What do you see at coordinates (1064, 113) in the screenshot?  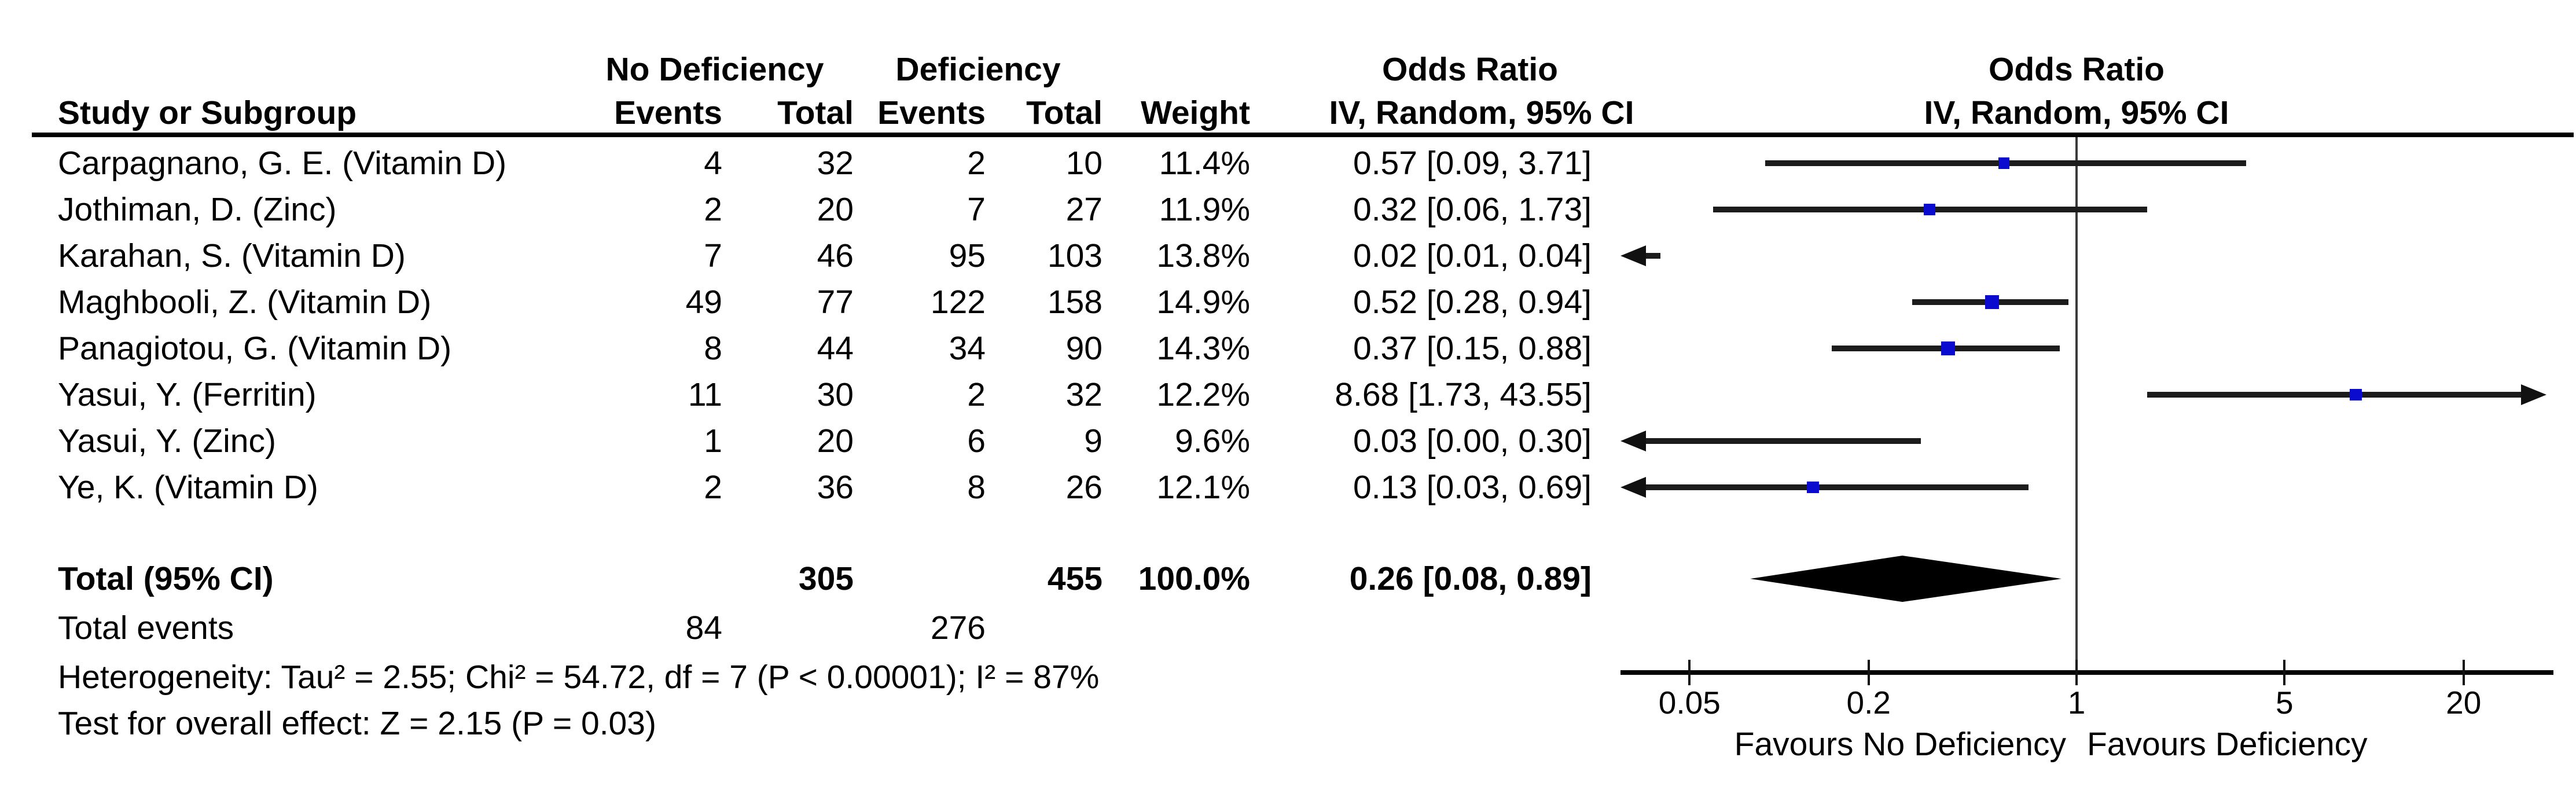 I see `col-total-2: Total` at bounding box center [1064, 113].